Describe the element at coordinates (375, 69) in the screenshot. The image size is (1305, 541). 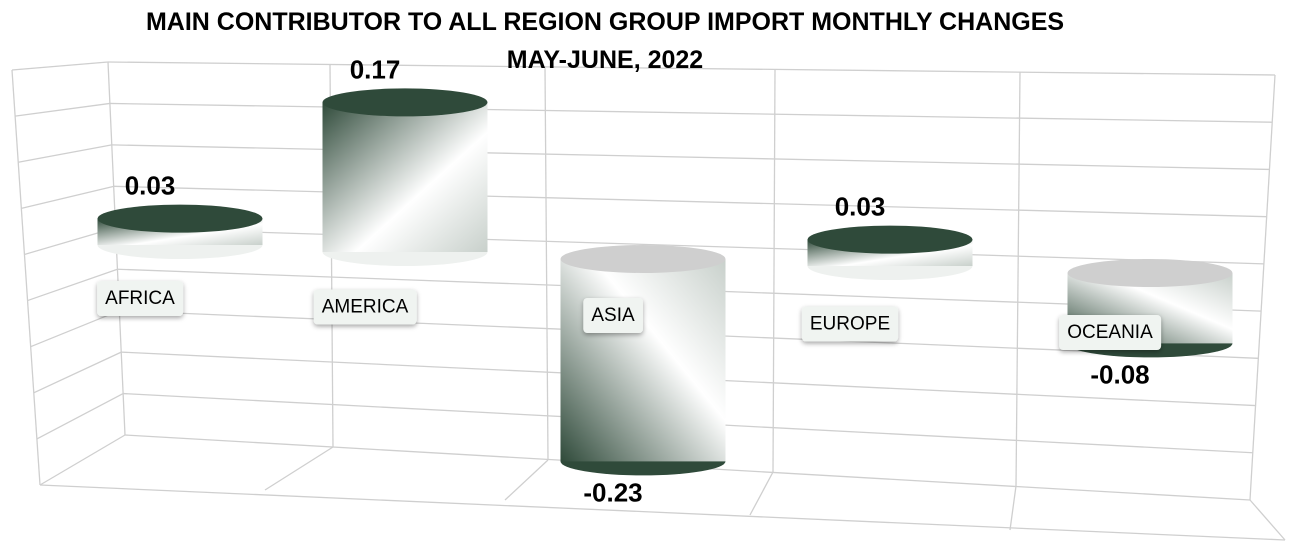
I see `value-label: 0.17` at that location.